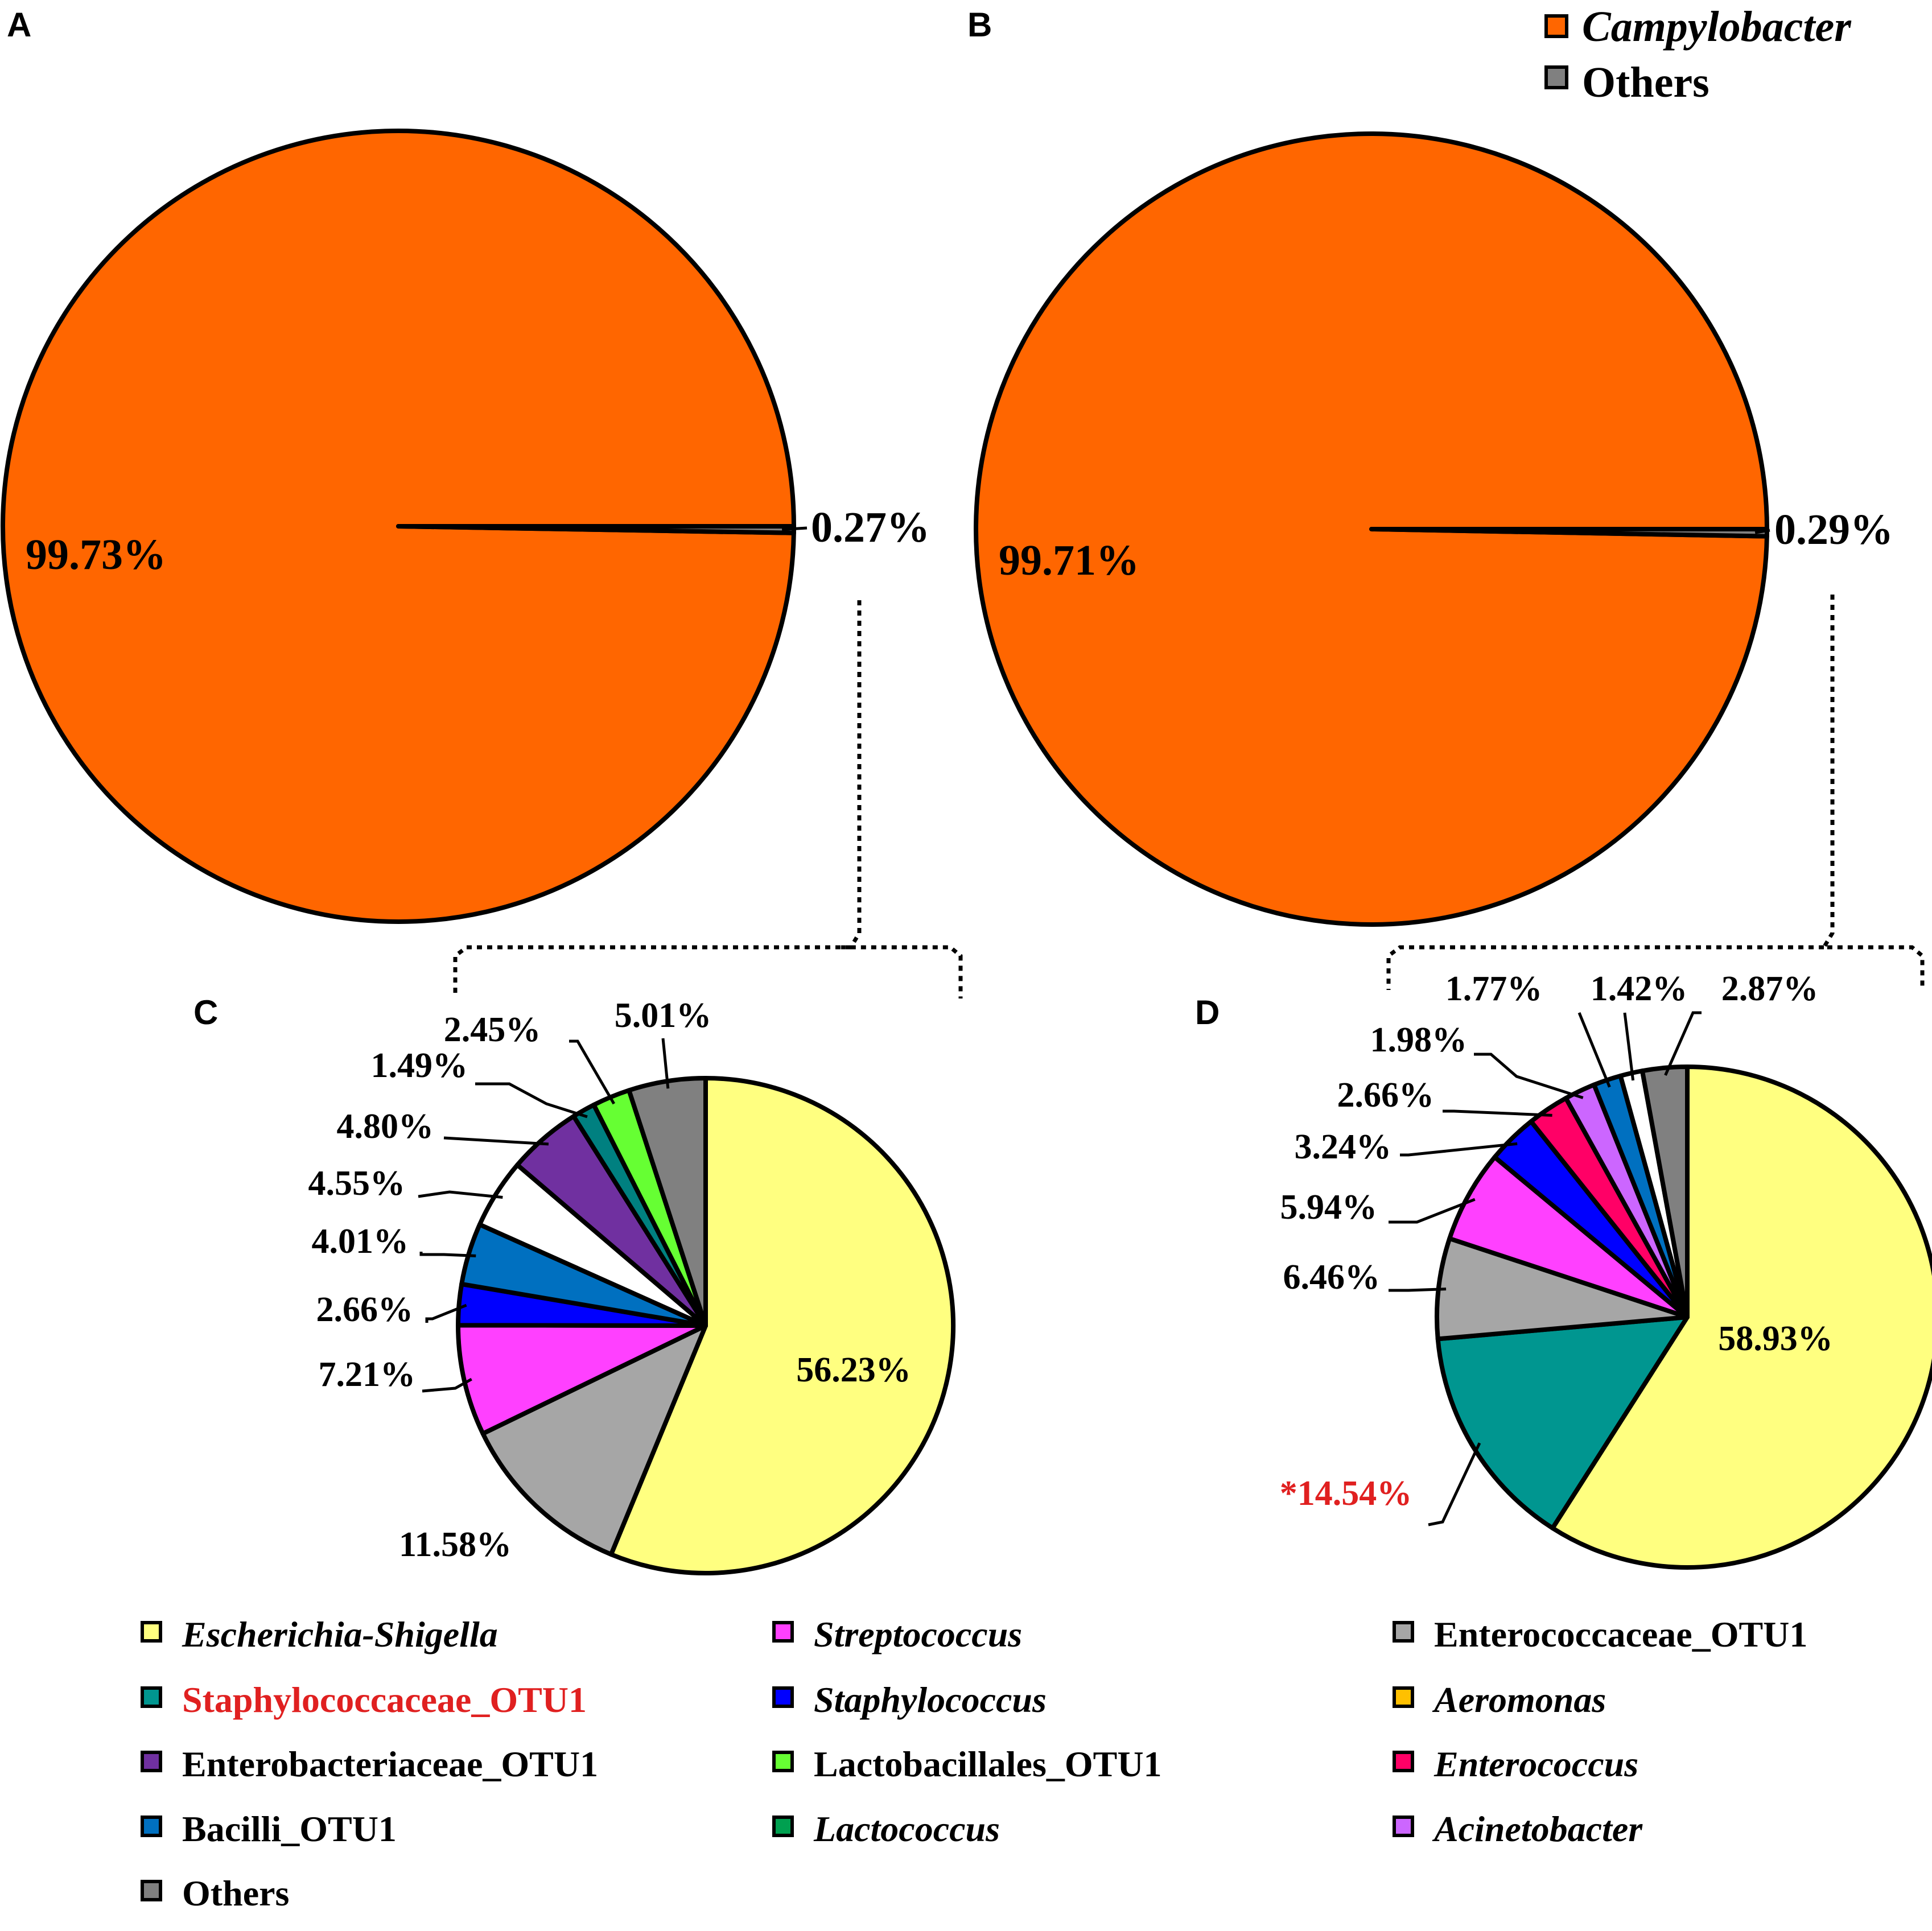  Describe the element at coordinates (19, 25) in the screenshot. I see `panel-letter-a: A` at that location.